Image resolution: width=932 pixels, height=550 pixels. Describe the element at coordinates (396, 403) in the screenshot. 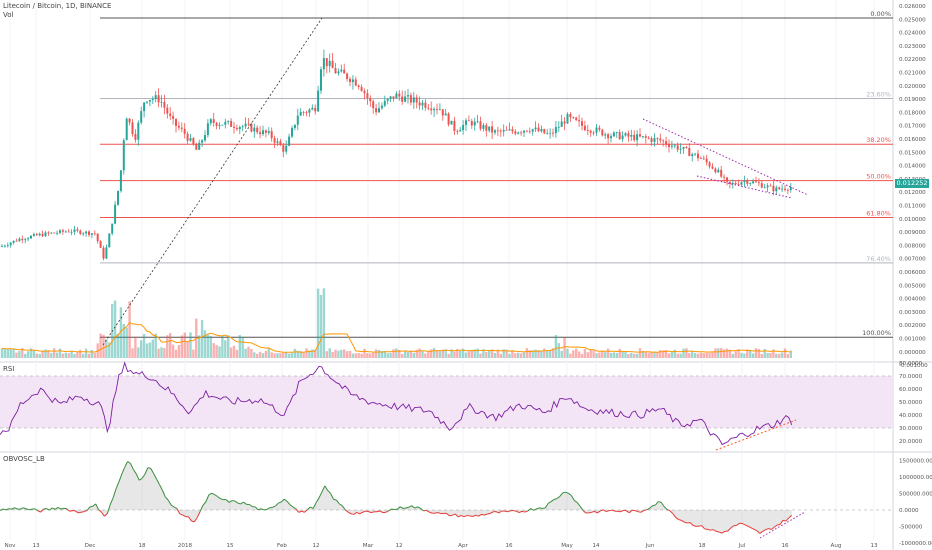

I see `rsi-line` at that location.